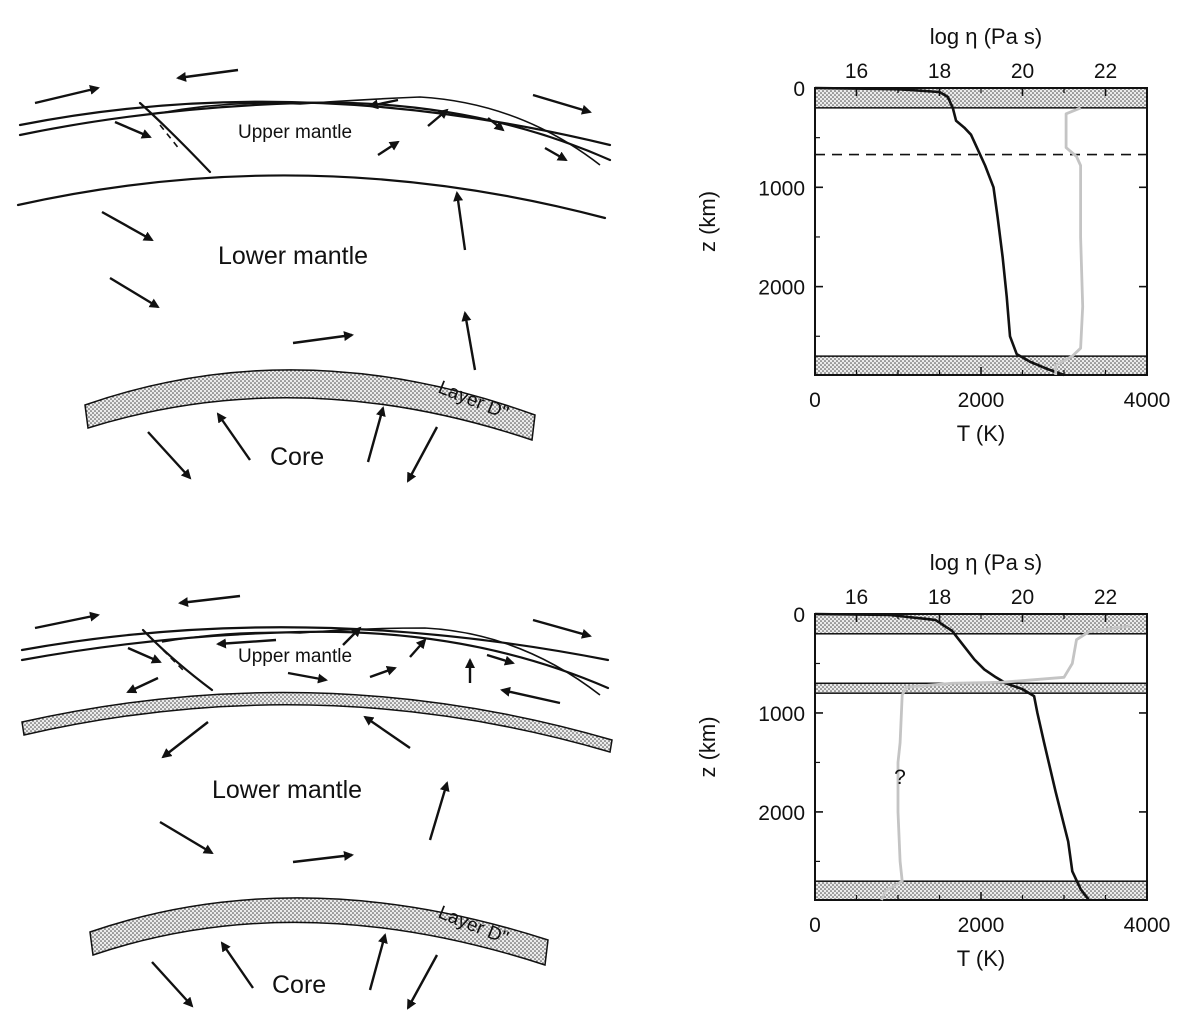  I want to click on boundary-layer-band, so click(981, 688).